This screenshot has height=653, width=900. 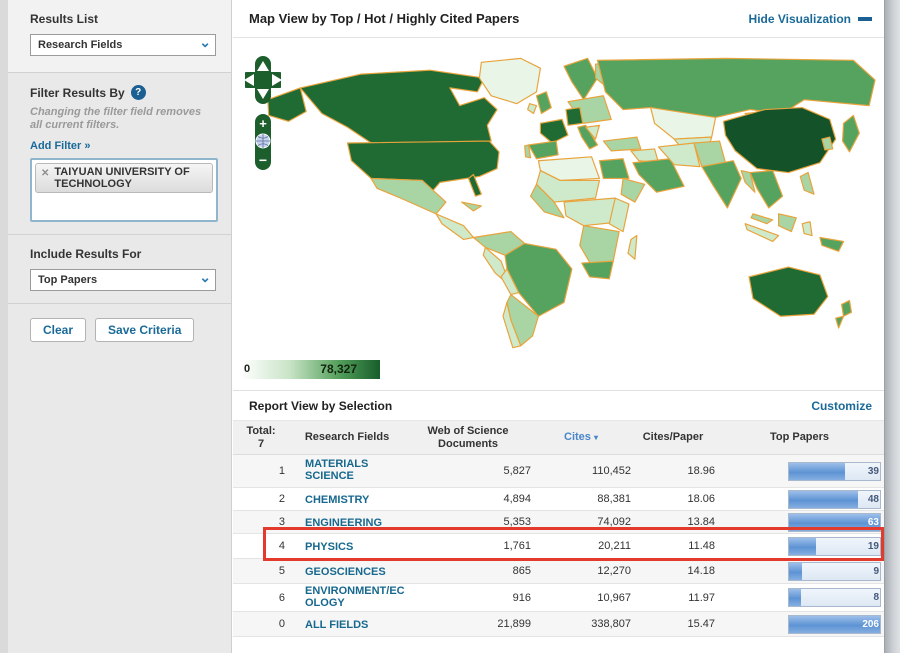 I want to click on row-bar-value: 206, so click(x=870, y=624).